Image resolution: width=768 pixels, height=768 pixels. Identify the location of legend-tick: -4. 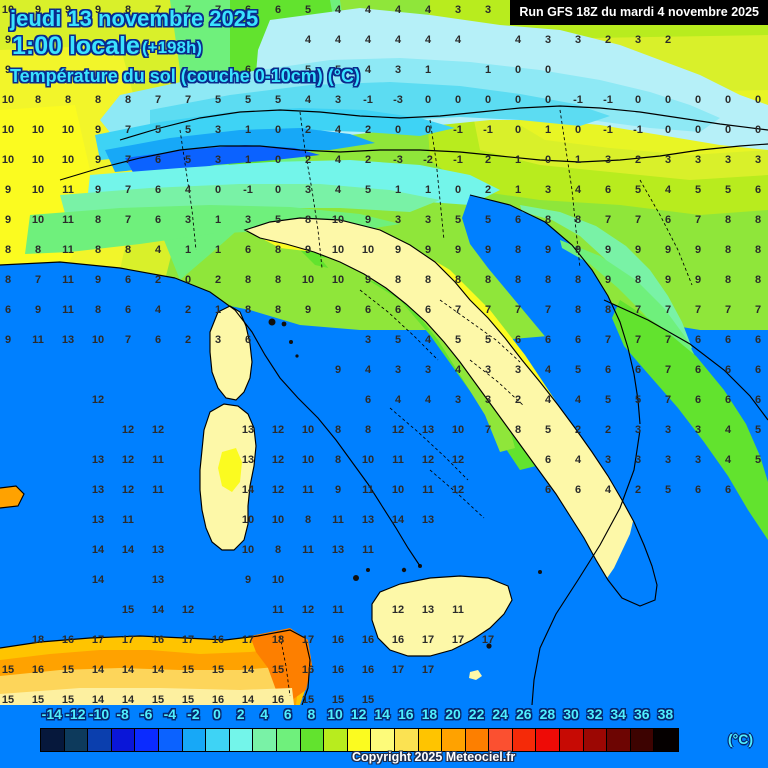
(170, 714).